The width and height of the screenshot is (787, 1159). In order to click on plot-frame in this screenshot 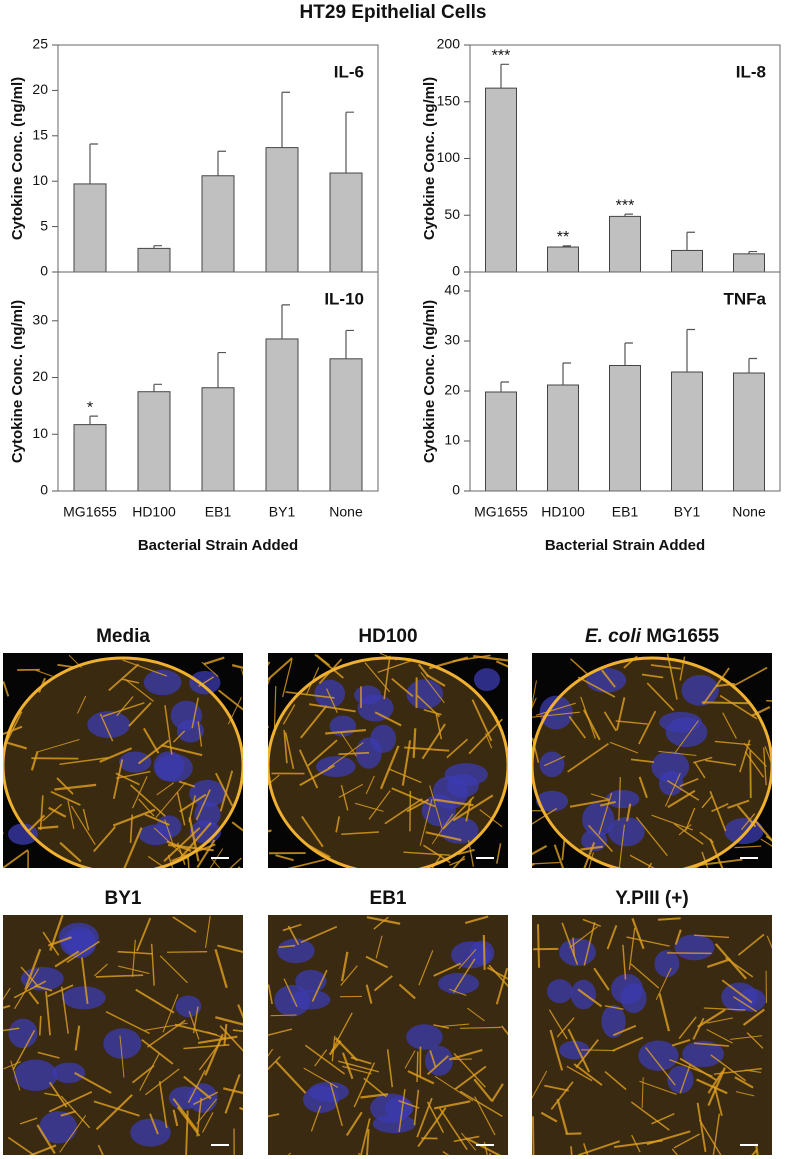, I will do `click(625, 381)`.